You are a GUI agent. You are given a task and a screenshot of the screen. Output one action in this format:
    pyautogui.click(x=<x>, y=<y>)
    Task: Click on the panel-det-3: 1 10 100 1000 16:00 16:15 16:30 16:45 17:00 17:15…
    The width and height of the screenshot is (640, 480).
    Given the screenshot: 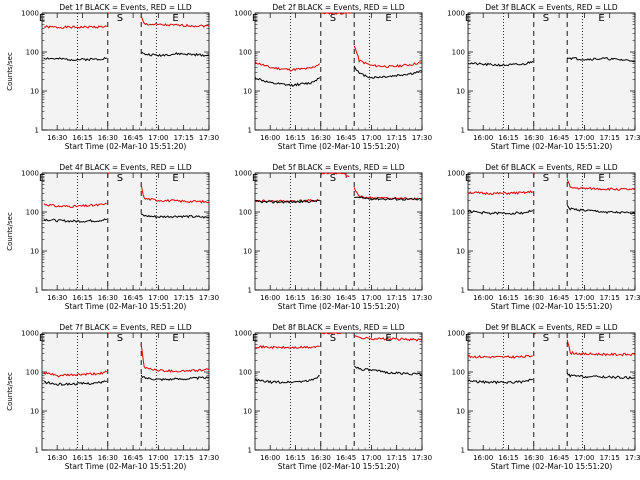 What is the action you would take?
    pyautogui.click(x=543, y=77)
    